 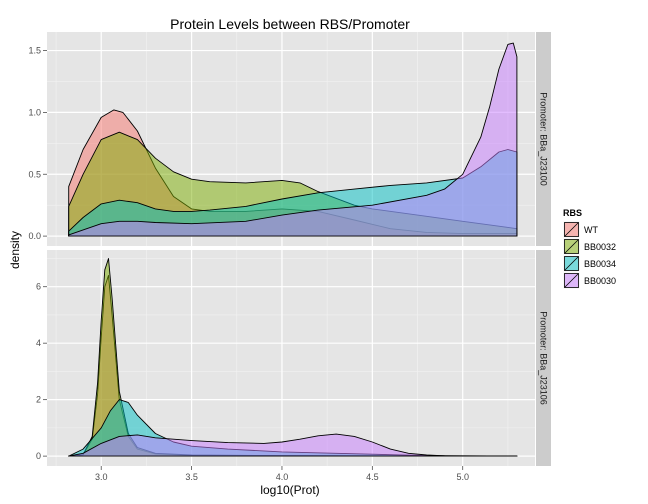 I want to click on x-tick-label: 4.5, so click(x=372, y=477).